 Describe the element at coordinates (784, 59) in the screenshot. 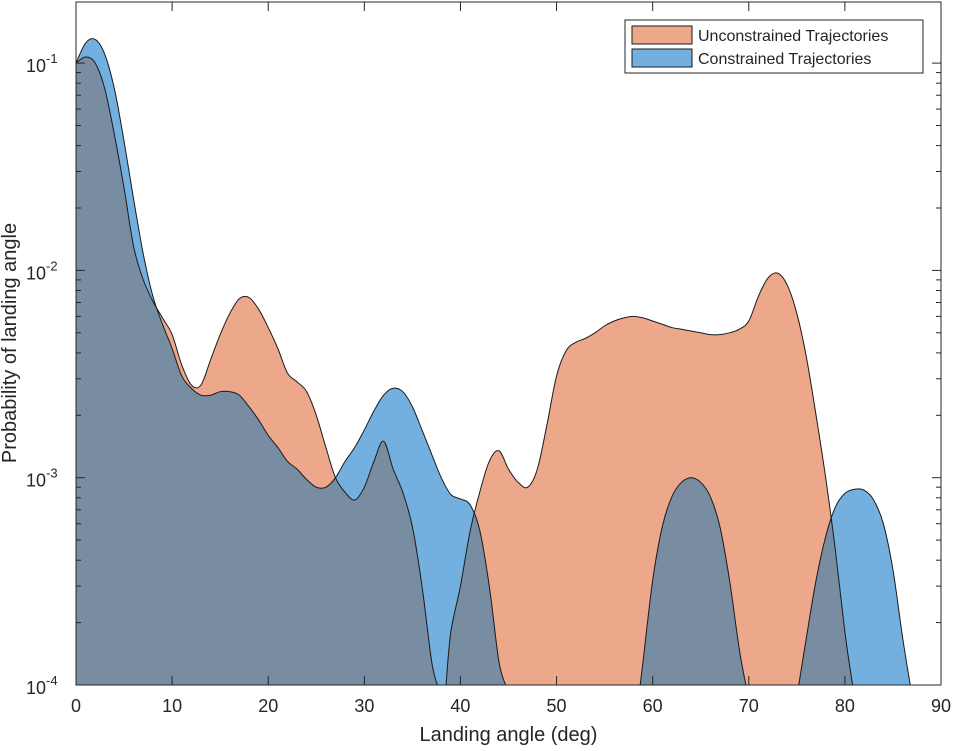

I see `legend-label: Constrained Trajectories` at that location.